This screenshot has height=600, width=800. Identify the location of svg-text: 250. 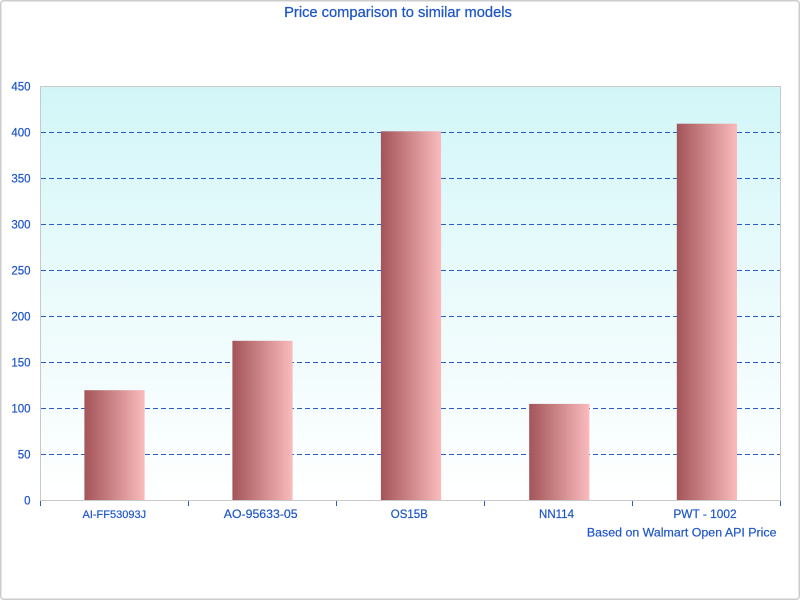
(20, 272).